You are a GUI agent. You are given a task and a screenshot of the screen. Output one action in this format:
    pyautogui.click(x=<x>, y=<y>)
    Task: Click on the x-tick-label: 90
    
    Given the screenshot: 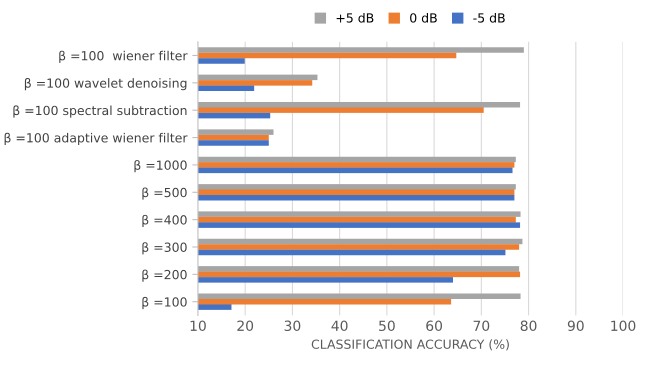 What is the action you would take?
    pyautogui.click(x=576, y=326)
    